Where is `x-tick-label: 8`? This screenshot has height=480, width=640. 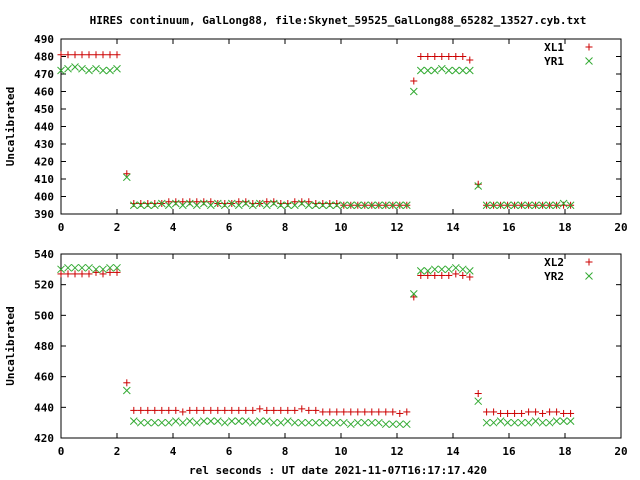
x-tick-label: 8 is located at coordinates (285, 451).